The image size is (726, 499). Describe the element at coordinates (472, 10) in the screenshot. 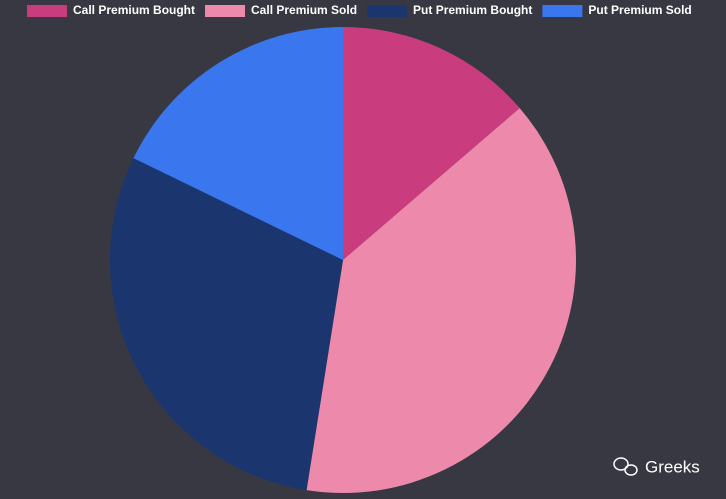

I see `legend-label: Put Premium Bought` at that location.